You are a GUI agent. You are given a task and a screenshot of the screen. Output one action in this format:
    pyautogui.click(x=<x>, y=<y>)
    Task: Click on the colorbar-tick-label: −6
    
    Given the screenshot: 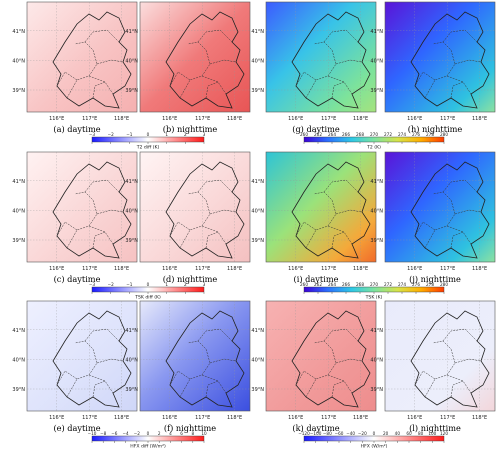 What is the action you would take?
    pyautogui.click(x=114, y=433)
    